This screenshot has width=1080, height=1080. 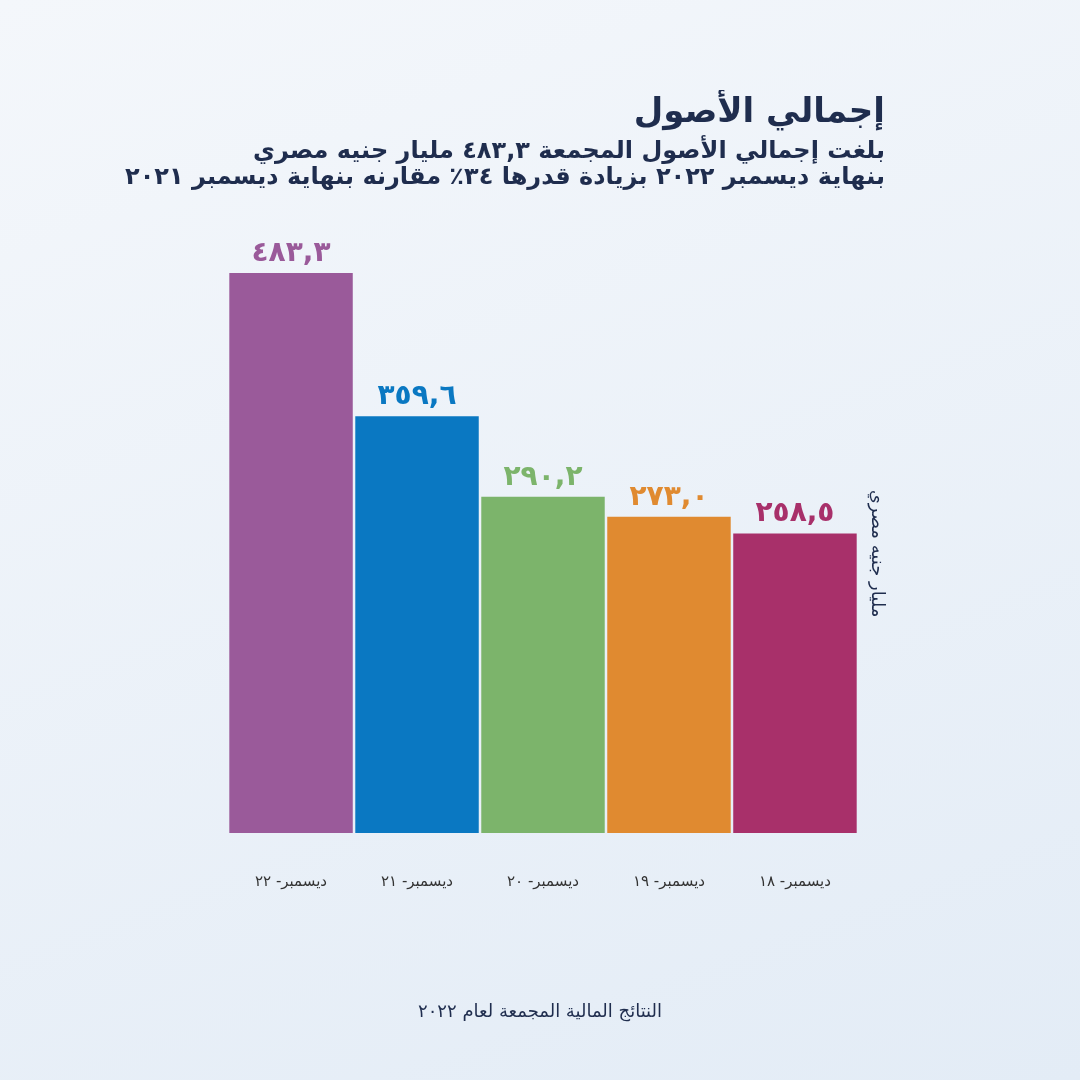 I want to click on data-label: ٣٥٩,٦, so click(x=417, y=395).